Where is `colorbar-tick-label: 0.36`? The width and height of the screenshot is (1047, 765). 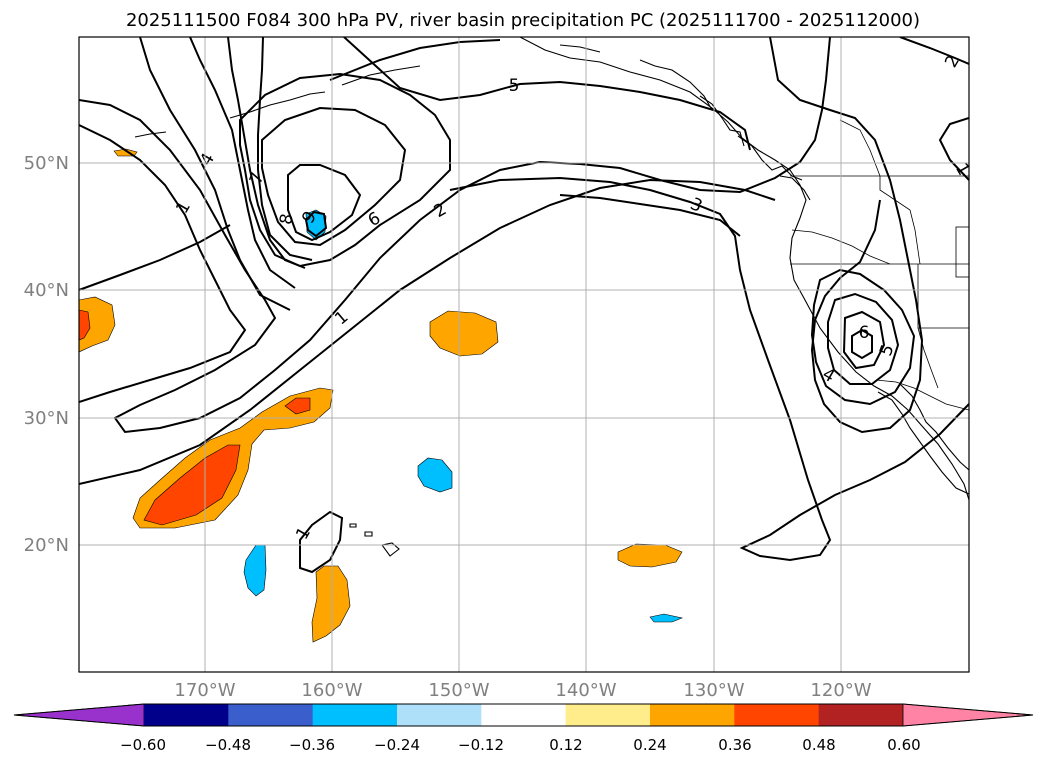
colorbar-tick-label: 0.36 is located at coordinates (734, 745).